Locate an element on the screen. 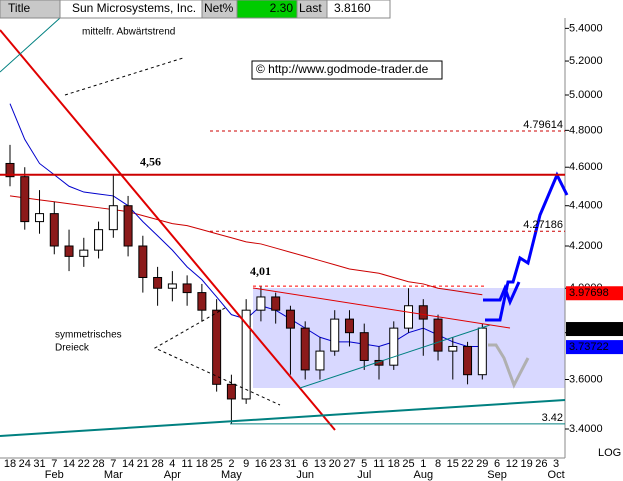 Image resolution: width=623 pixels, height=481 pixels. x-tick-label: 20 is located at coordinates (335, 464).